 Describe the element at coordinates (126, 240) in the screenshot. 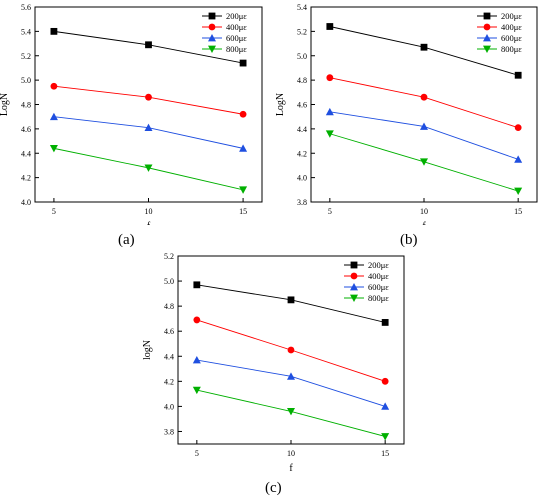

I see `caption-a: (a)` at that location.